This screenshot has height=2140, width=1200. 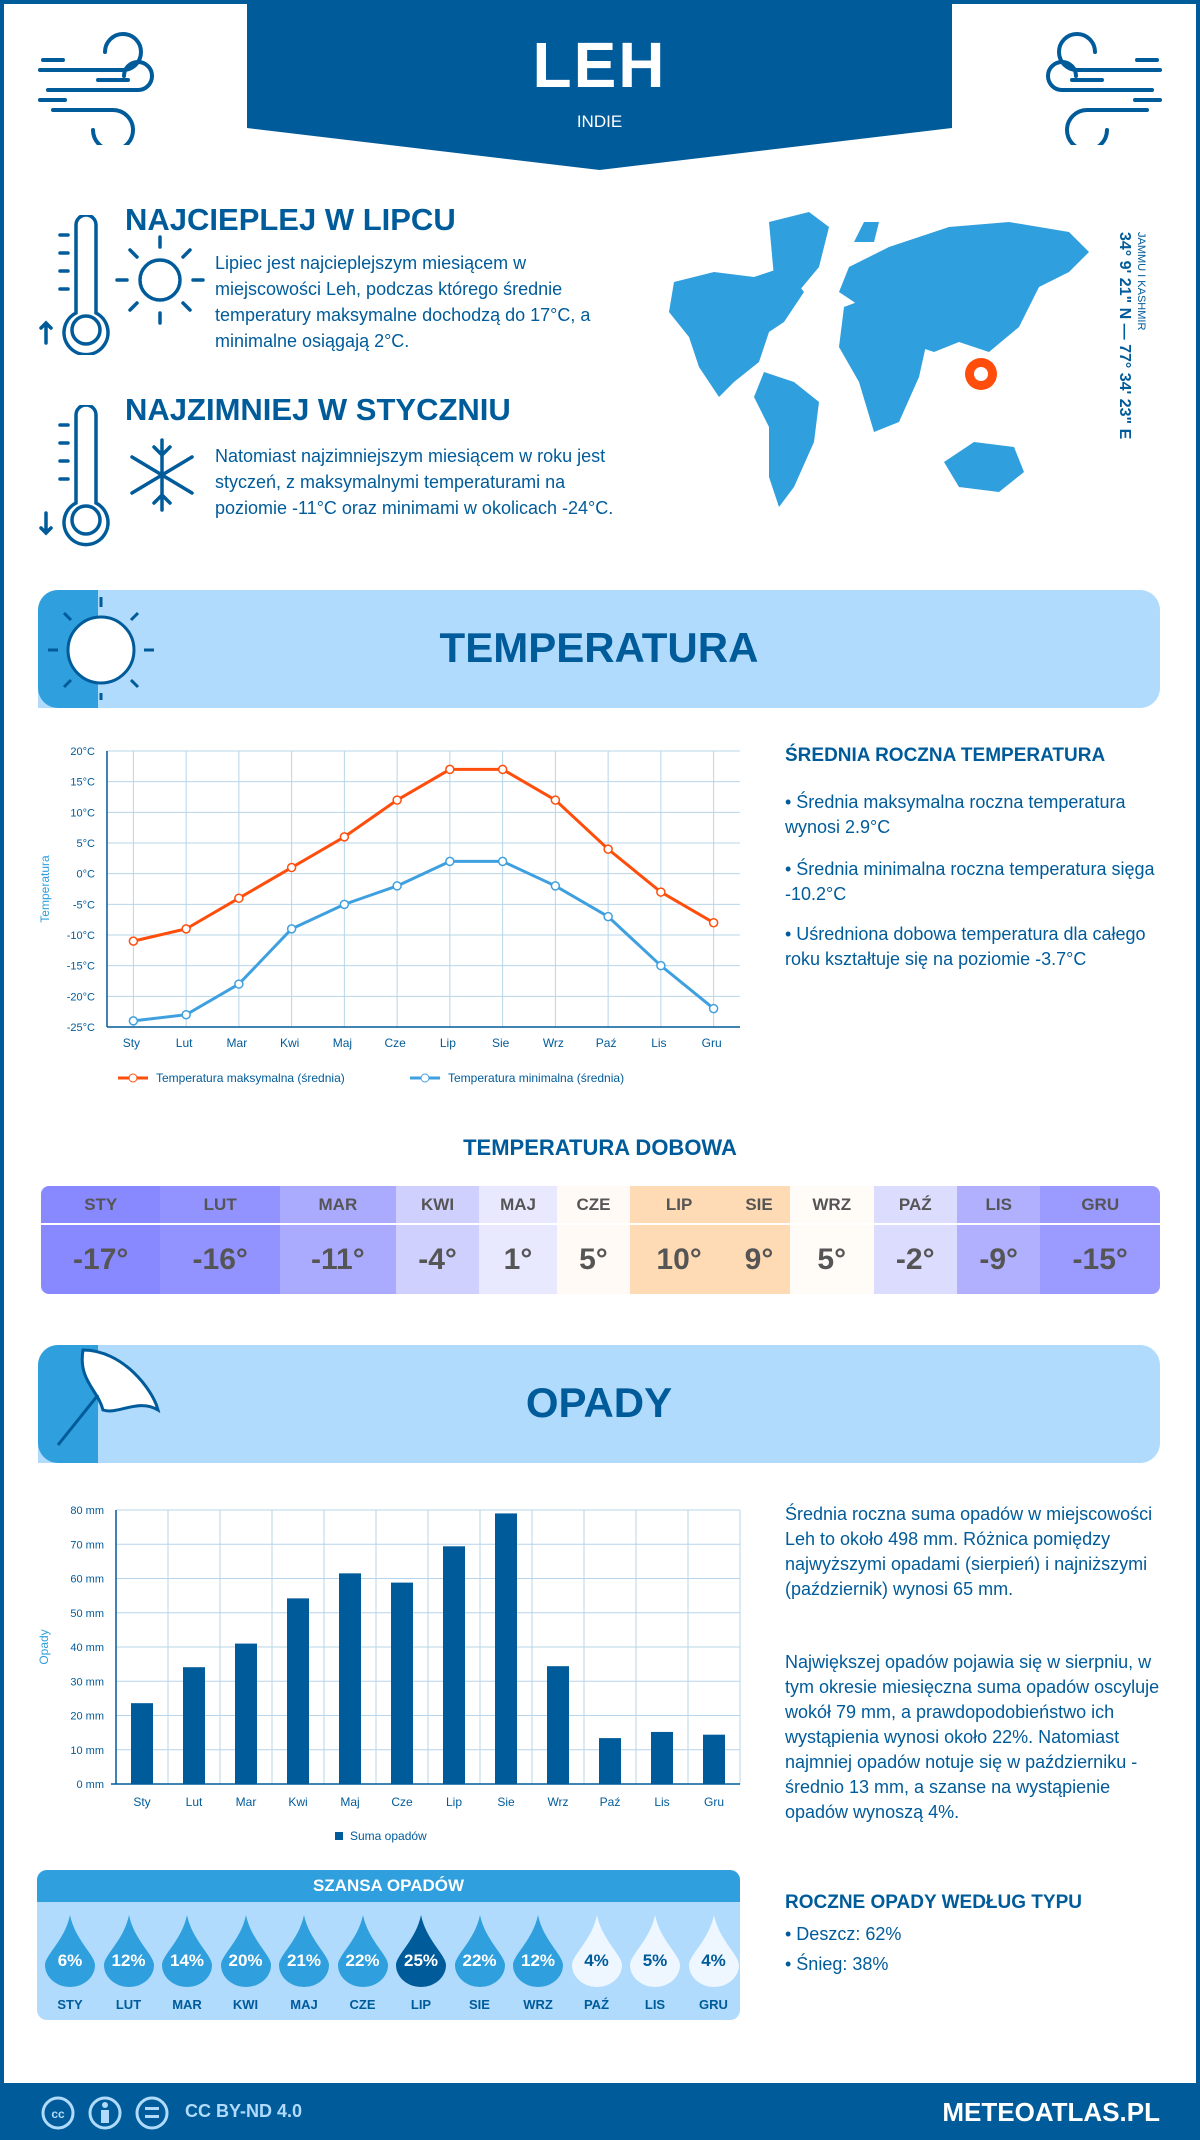 What do you see at coordinates (1124, 336) in the screenshot?
I see `coordinates: 34° 9' 21" N — 77° 34' 23" E` at bounding box center [1124, 336].